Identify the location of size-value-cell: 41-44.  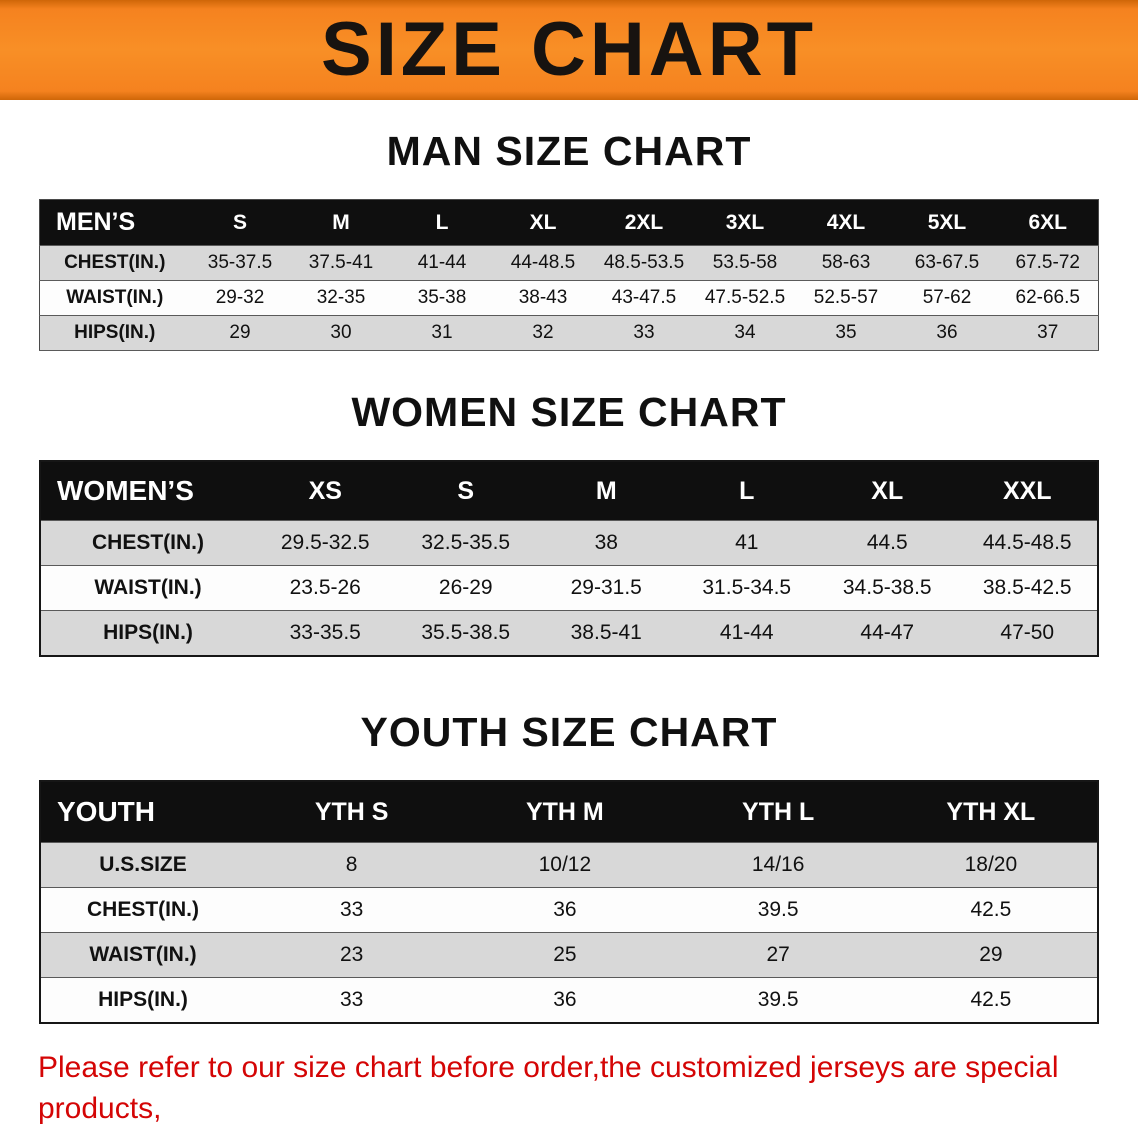
(746, 632).